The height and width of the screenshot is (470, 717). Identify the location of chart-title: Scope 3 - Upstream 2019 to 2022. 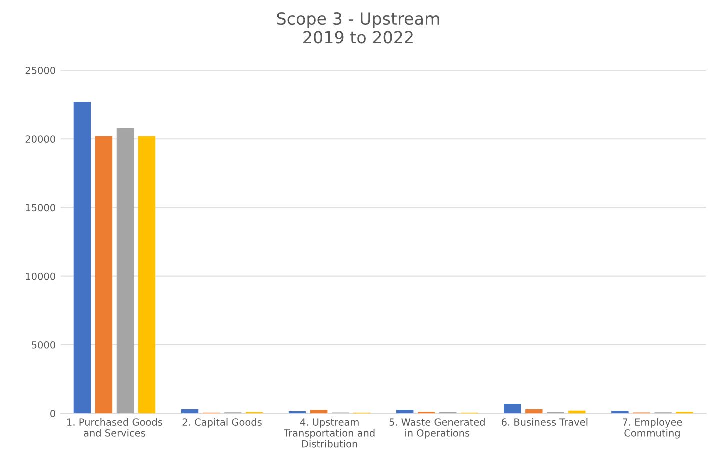
(358, 28).